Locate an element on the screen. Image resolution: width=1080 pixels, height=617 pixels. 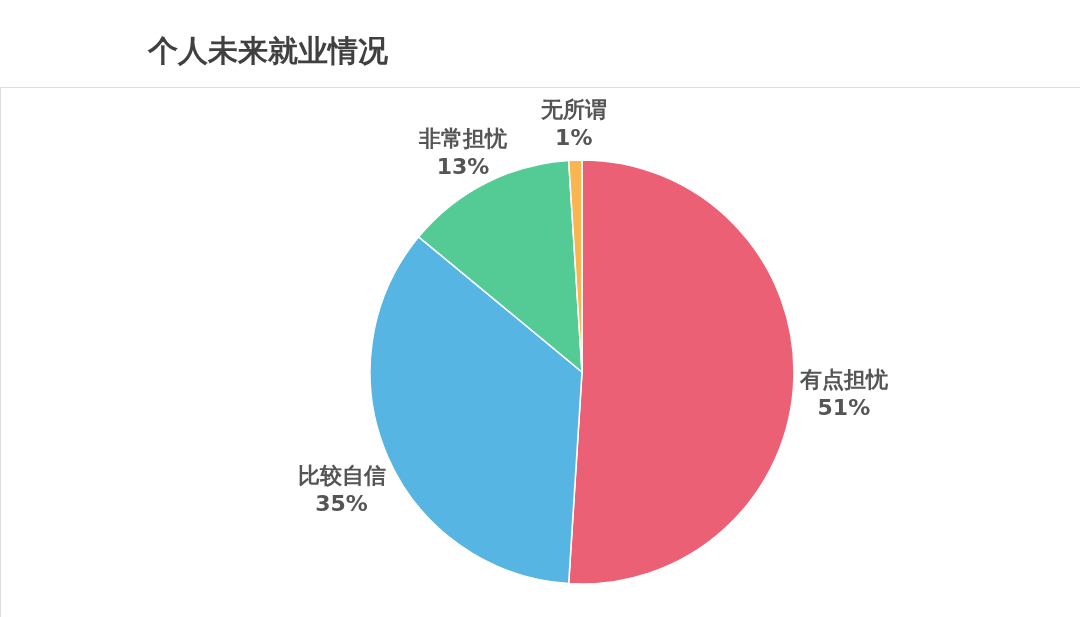
slice-label: 无所谓 is located at coordinates (573, 110).